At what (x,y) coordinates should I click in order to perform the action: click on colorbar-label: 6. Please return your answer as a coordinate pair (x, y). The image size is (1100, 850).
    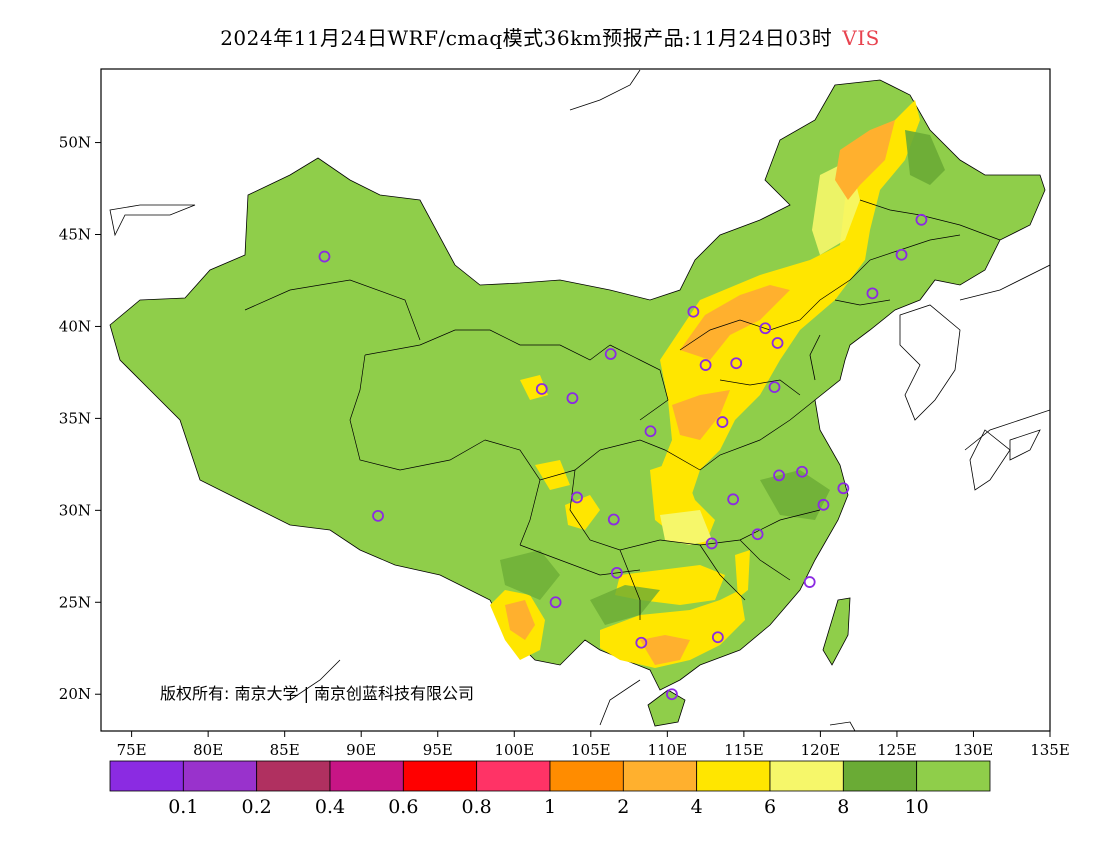
    Looking at the image, I should click on (770, 807).